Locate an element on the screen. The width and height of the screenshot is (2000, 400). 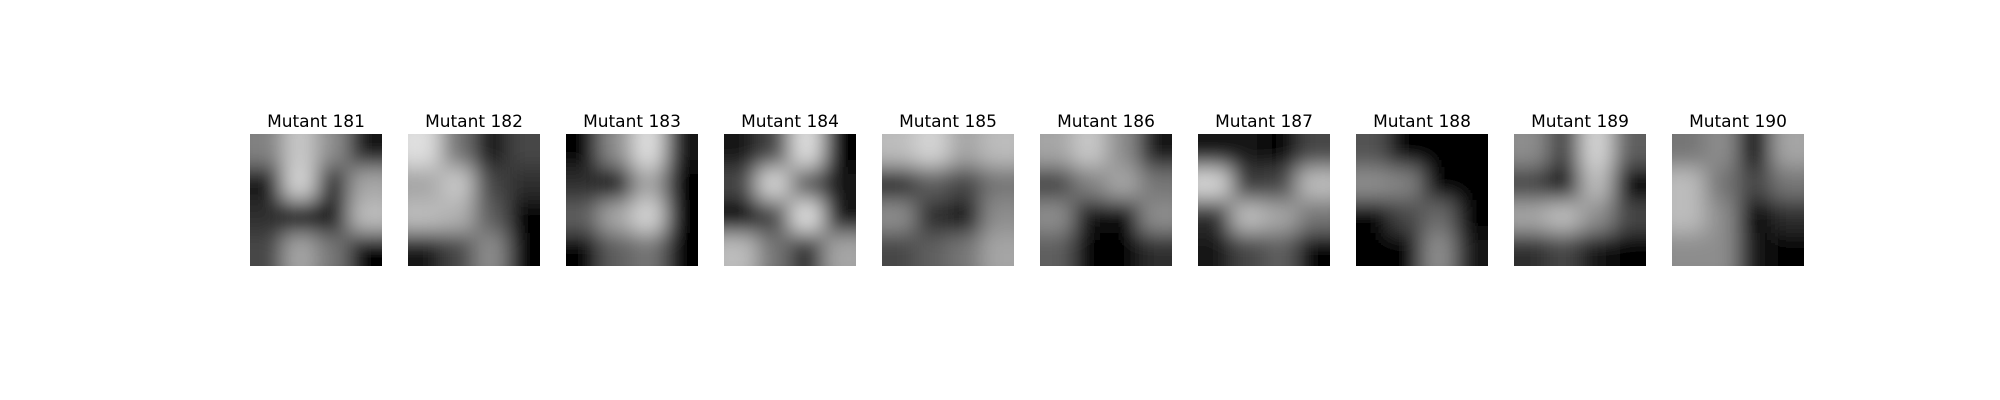
panel-title: Mutant 190 is located at coordinates (1738, 122).